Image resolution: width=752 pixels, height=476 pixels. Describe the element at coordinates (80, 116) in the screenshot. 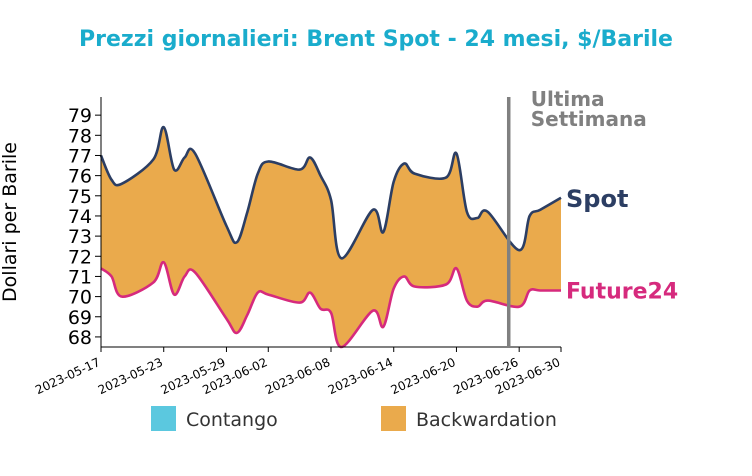

I see `y-tick-label: 79` at that location.